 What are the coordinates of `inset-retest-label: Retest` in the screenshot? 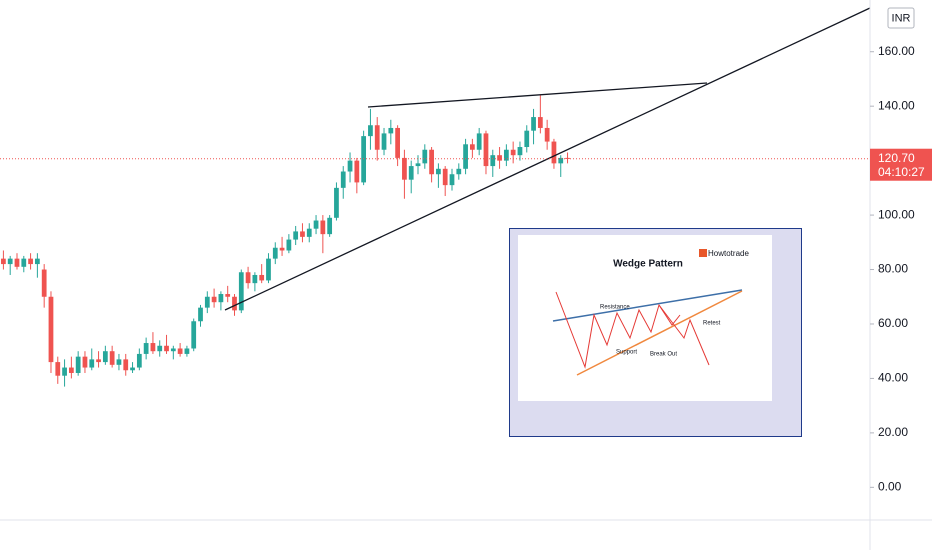 It's located at (712, 324).